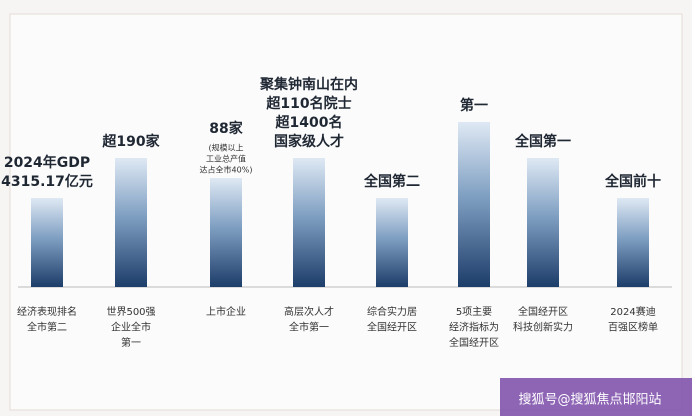 This screenshot has height=420, width=692. I want to click on top-label: 超1400名, so click(309, 122).